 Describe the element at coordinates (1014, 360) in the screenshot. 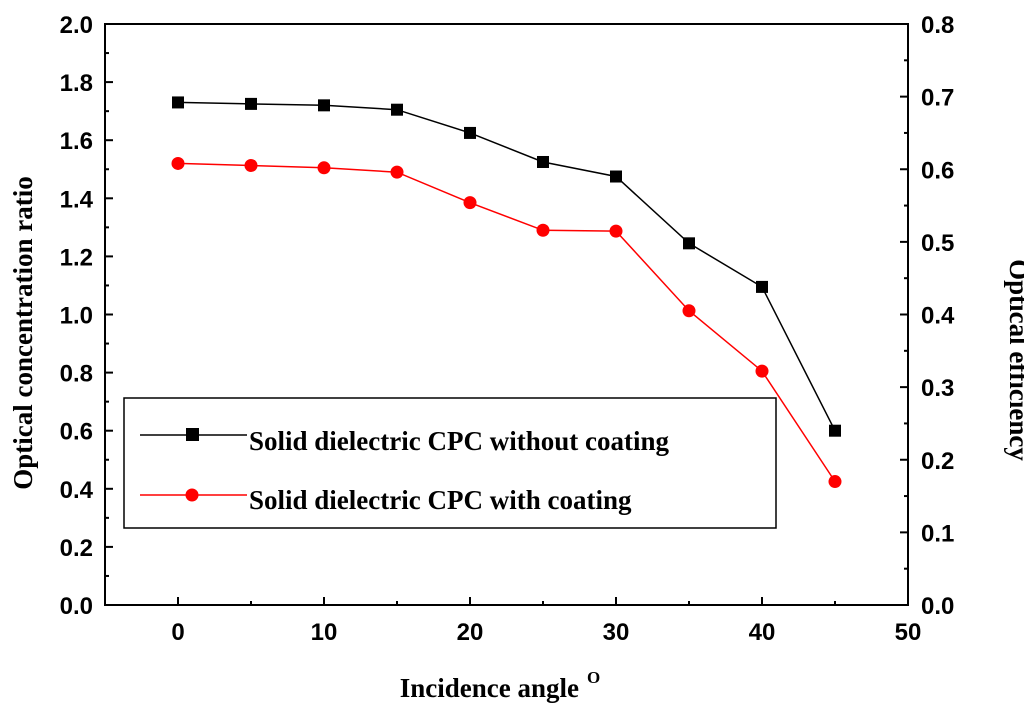

I see `y2-axis-title: Optical efficiency` at that location.